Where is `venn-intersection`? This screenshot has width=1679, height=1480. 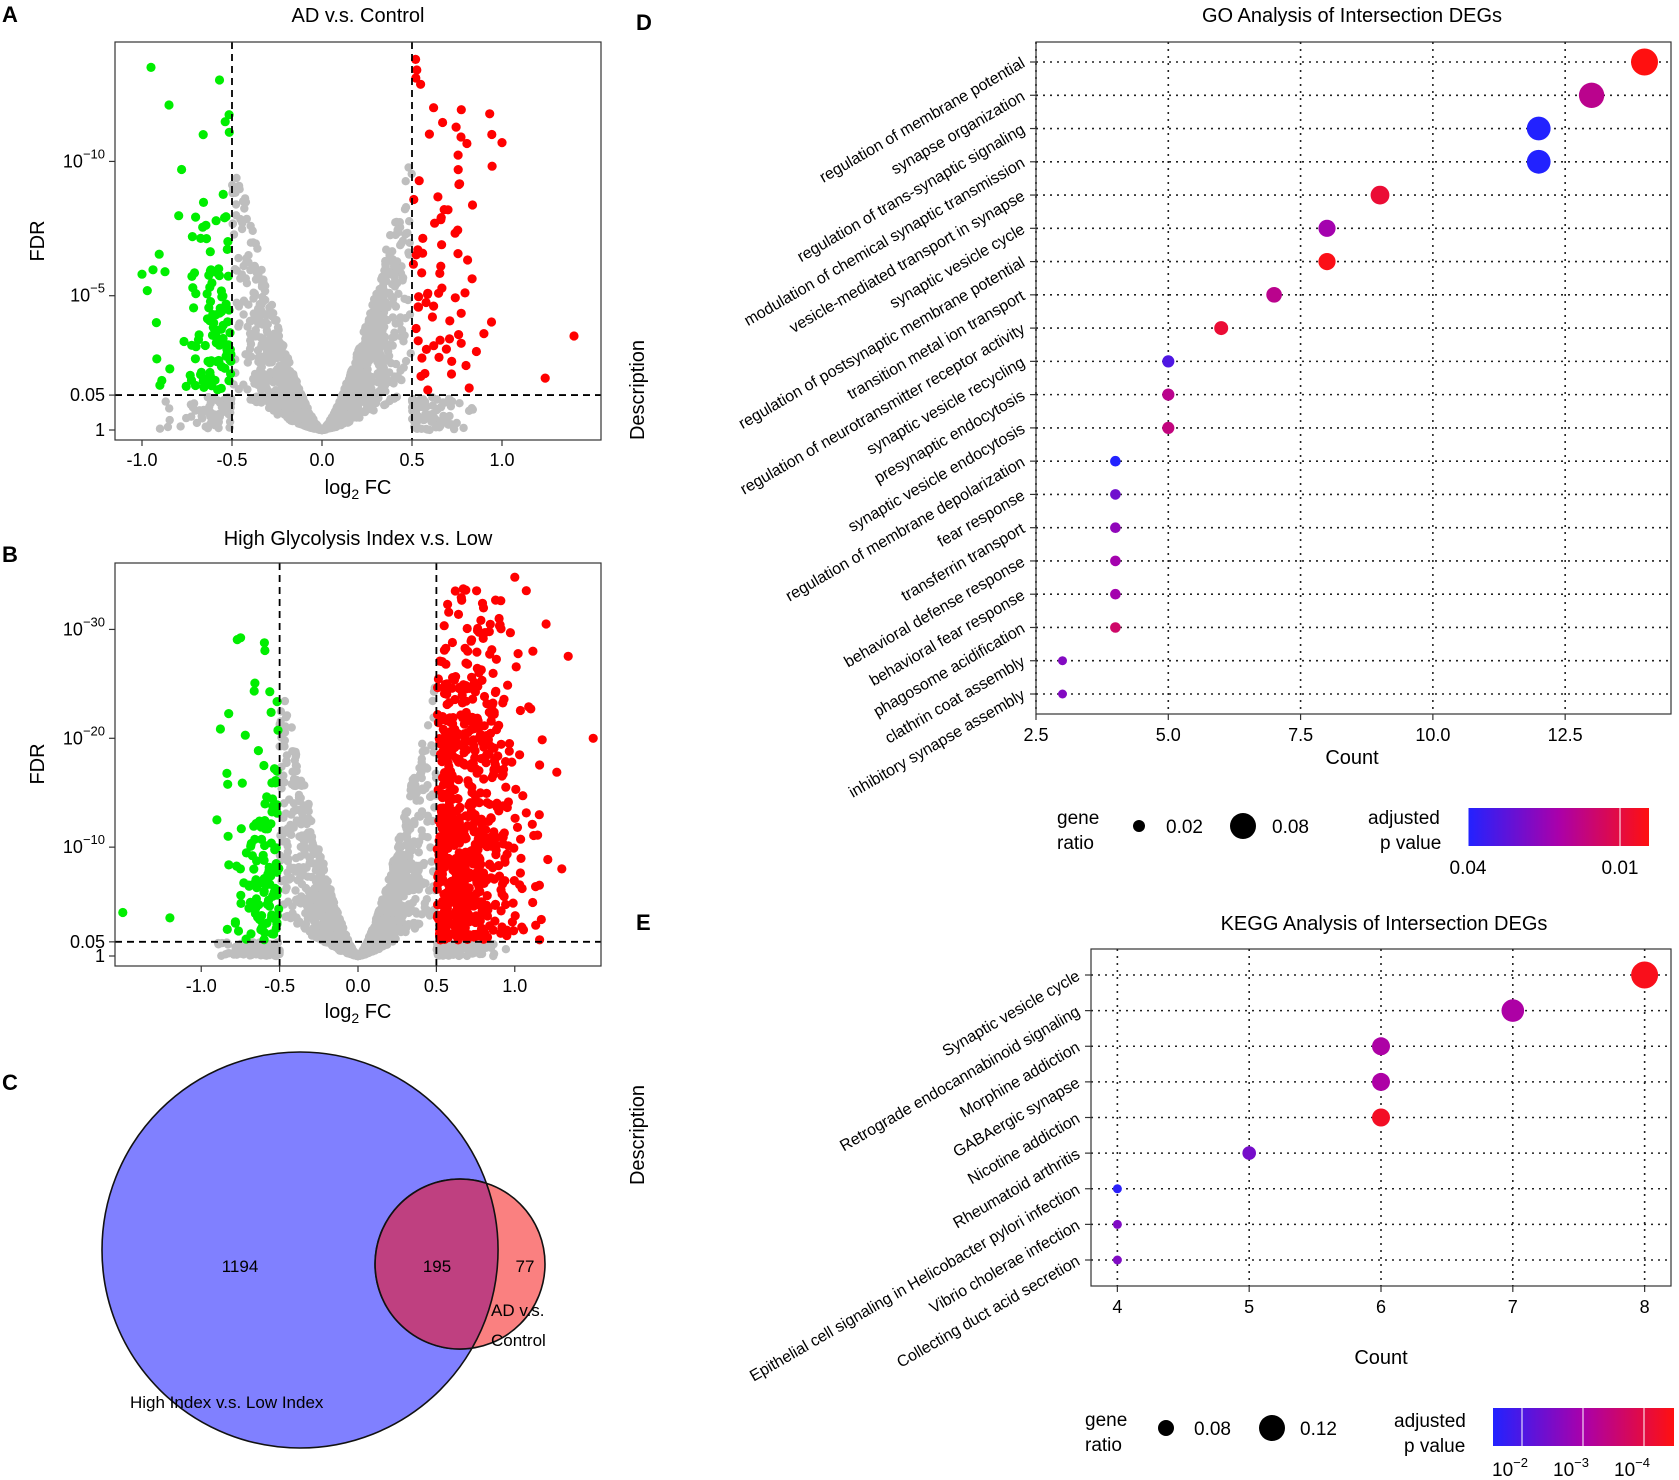
venn-intersection is located at coordinates (436, 1264).